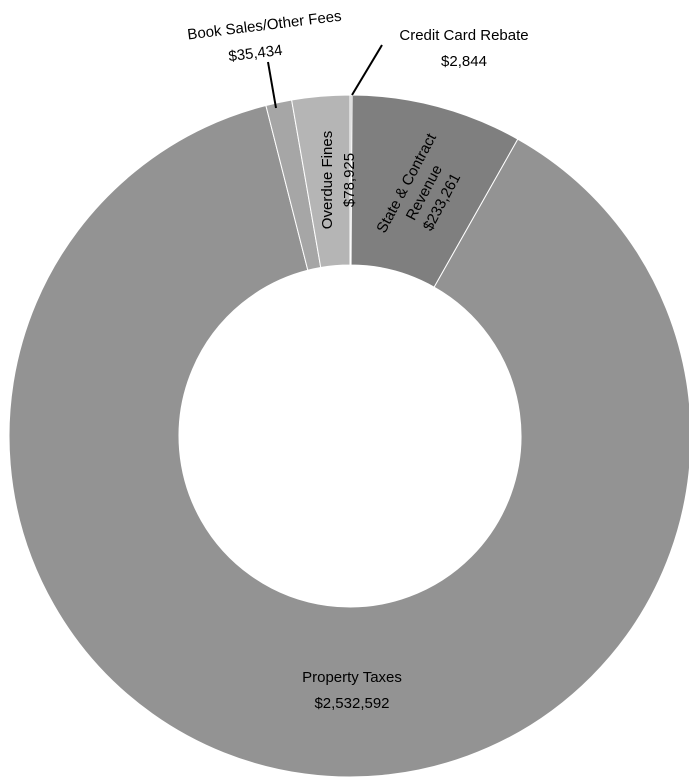  What do you see at coordinates (327, 180) in the screenshot?
I see `label-overdue-name: Overdue Fines` at bounding box center [327, 180].